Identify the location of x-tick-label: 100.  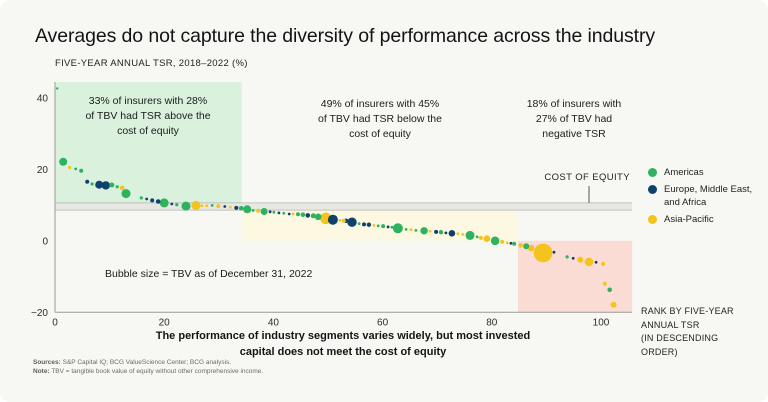
(601, 322).